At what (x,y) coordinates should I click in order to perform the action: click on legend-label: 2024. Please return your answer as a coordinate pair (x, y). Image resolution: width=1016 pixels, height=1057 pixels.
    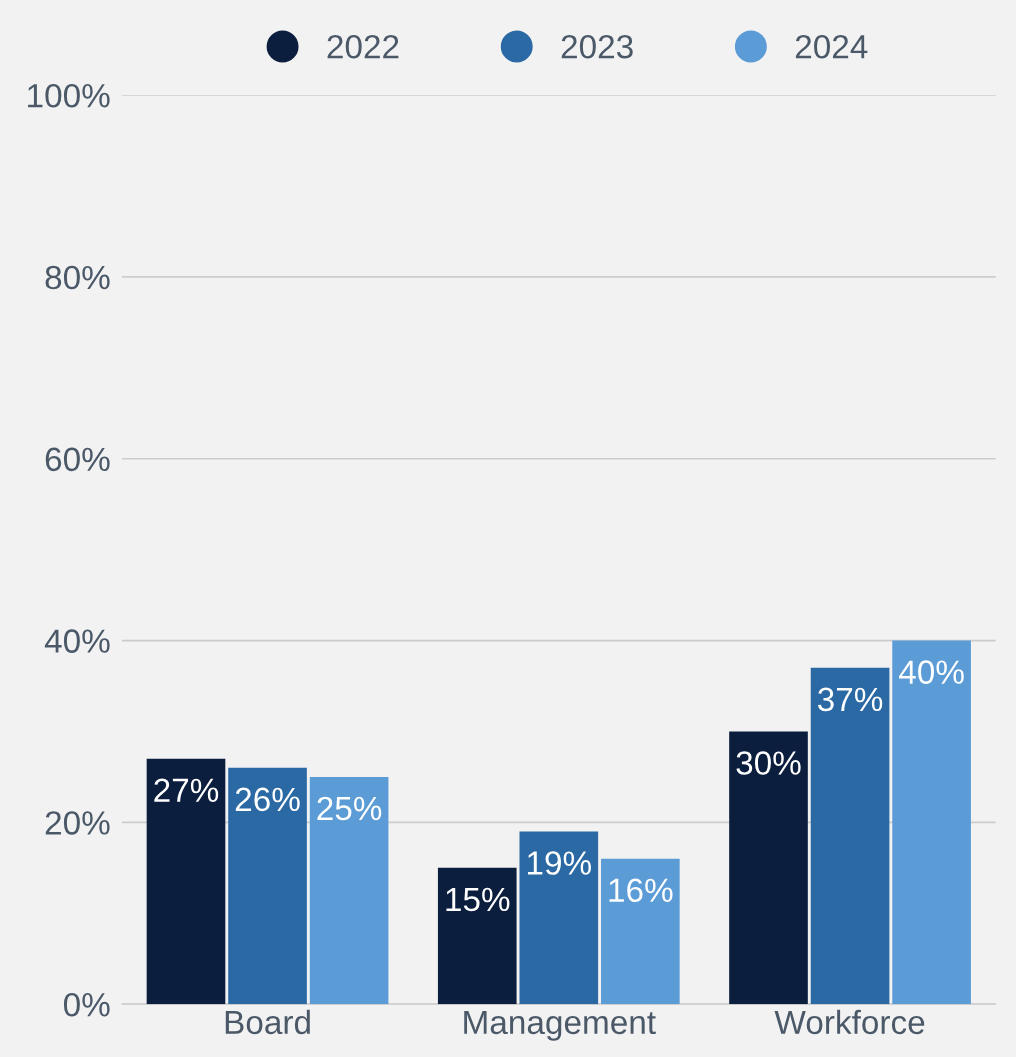
    Looking at the image, I should click on (831, 46).